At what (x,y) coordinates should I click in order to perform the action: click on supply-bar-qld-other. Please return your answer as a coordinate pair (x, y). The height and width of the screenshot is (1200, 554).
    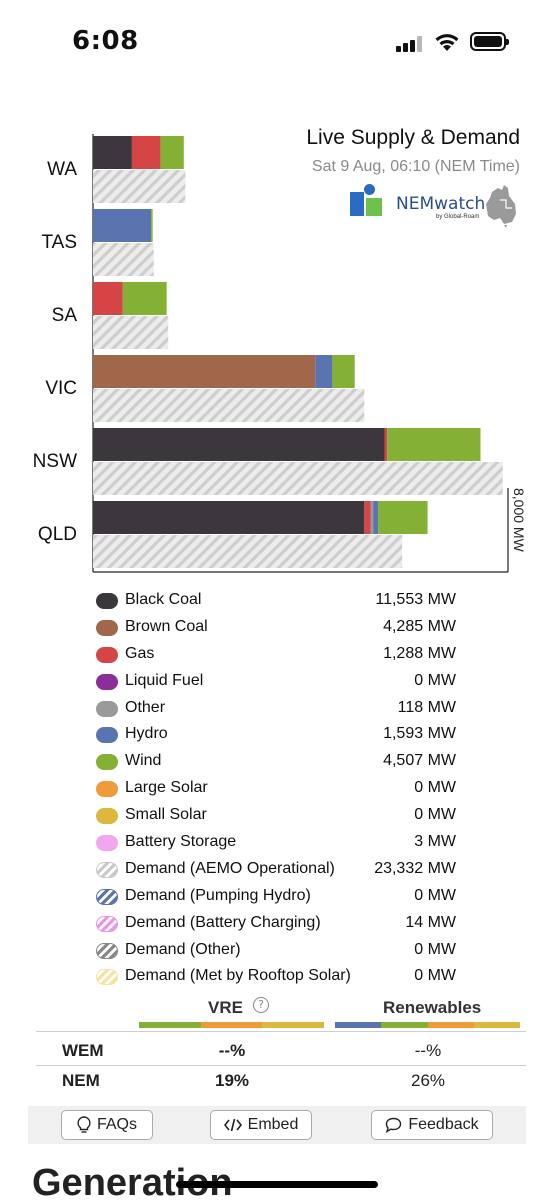
    Looking at the image, I should click on (372, 517).